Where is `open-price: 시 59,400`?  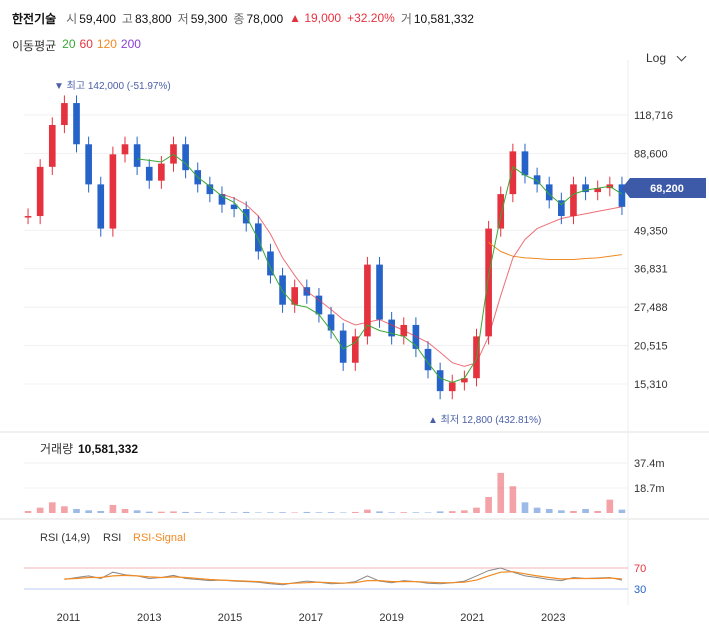
open-price: 시 59,400 is located at coordinates (91, 18).